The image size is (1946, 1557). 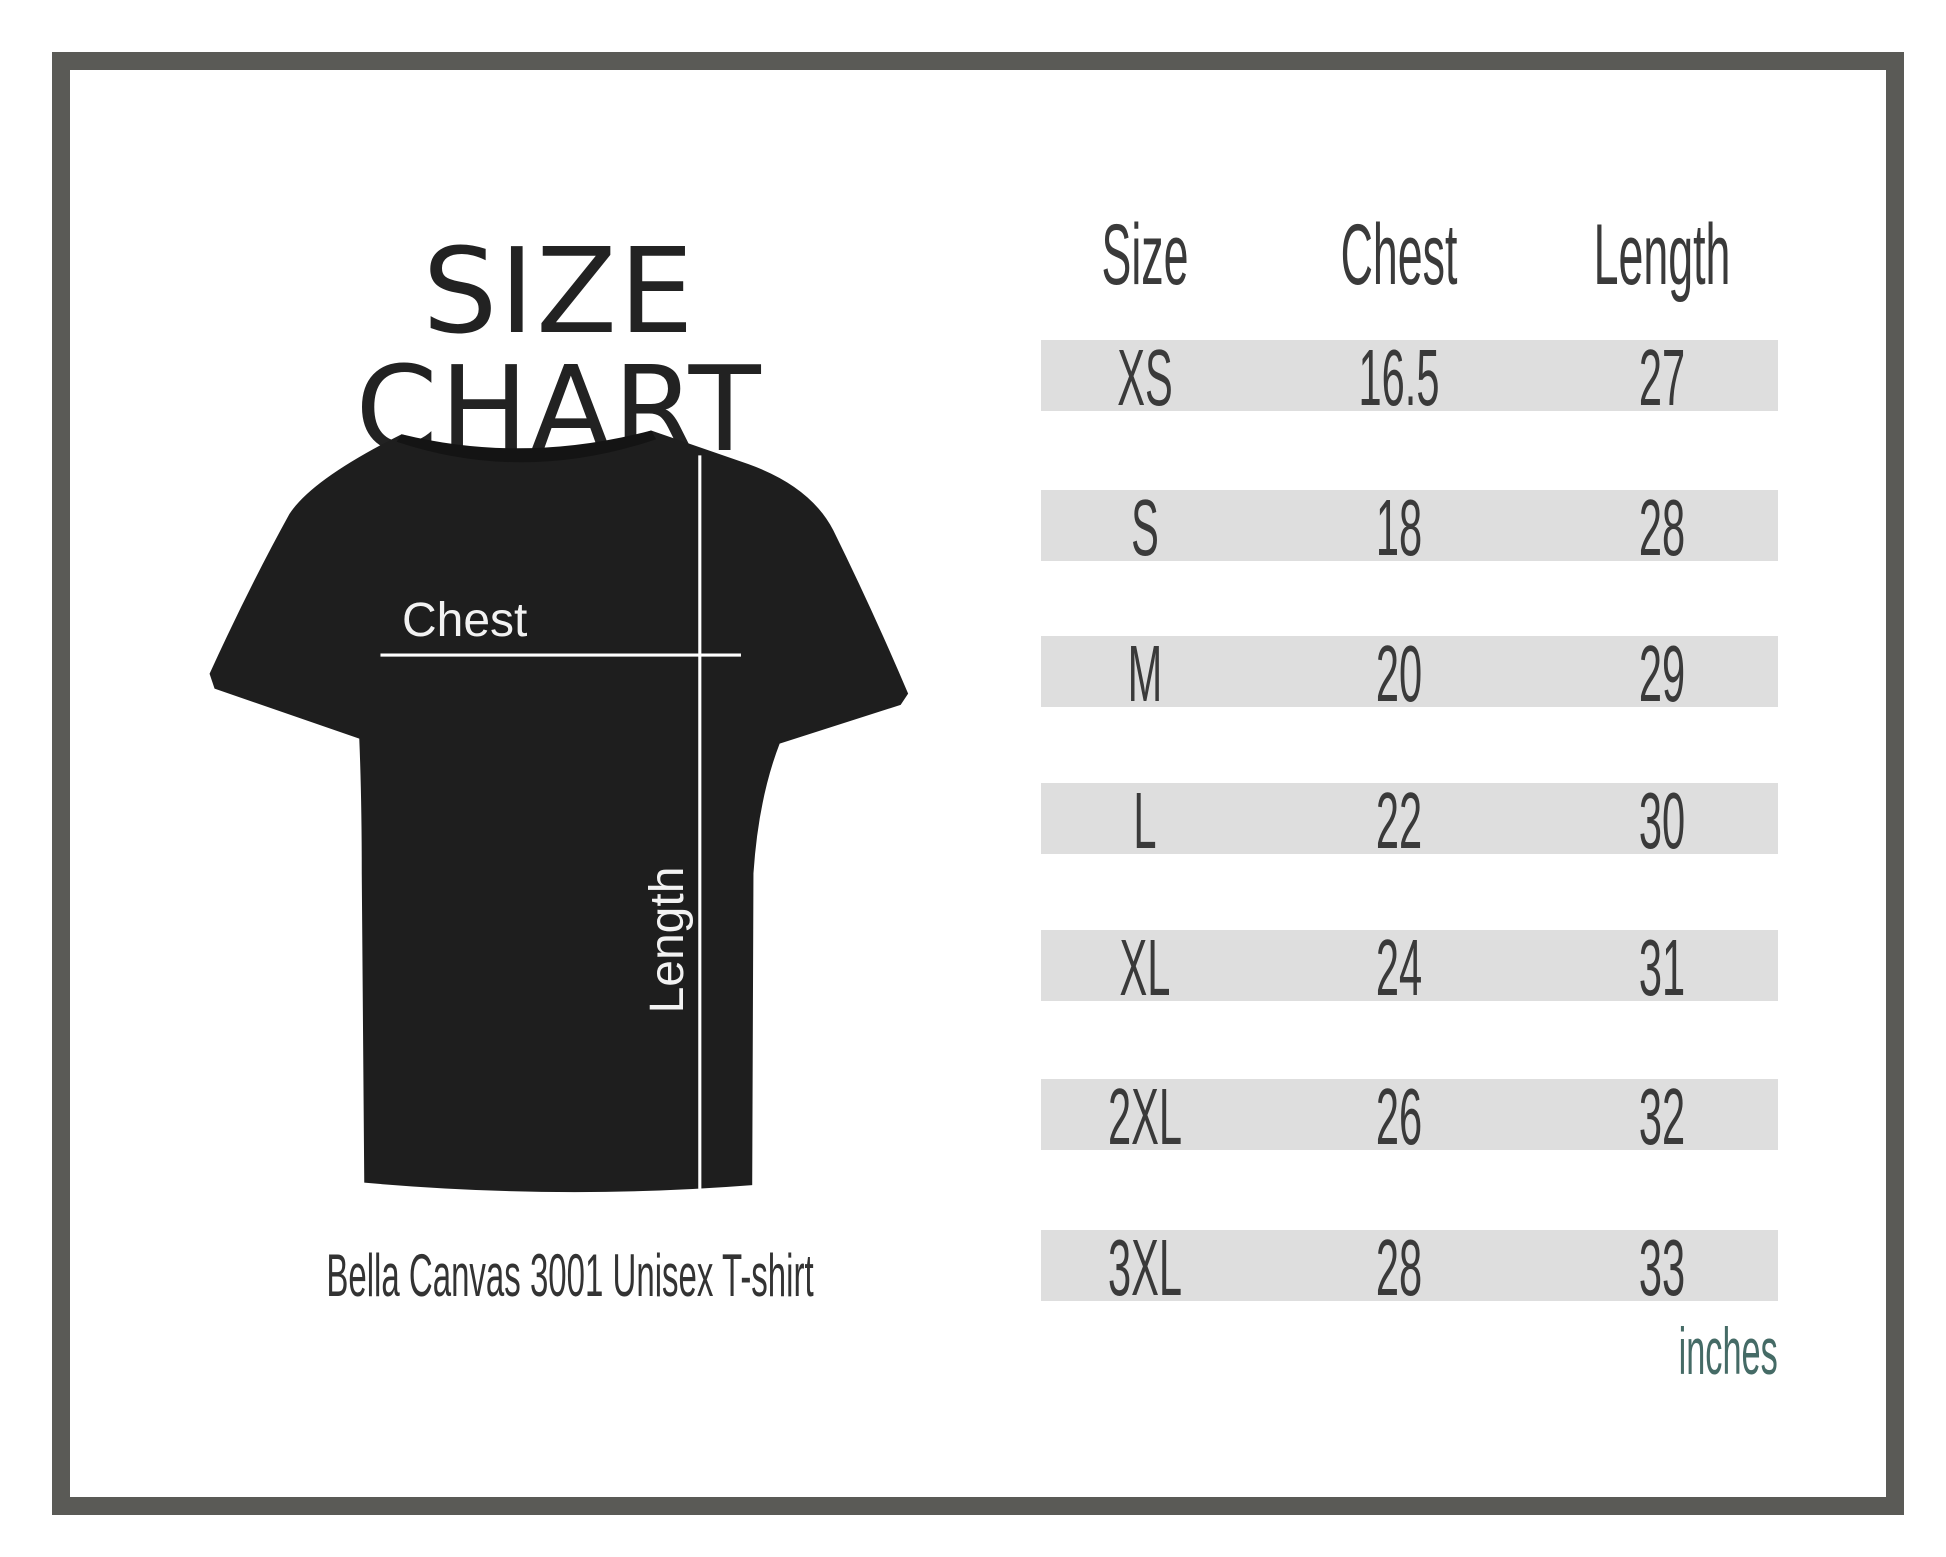 I want to click on table-row: XS 16.5 27, so click(x=1409, y=378).